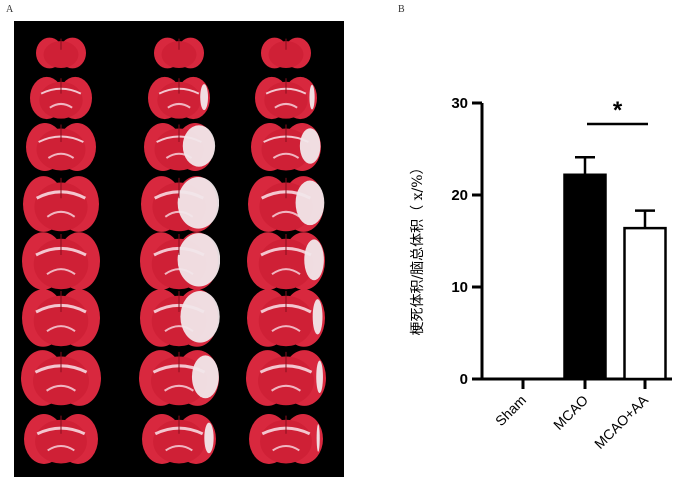 This screenshot has height=482, width=700. Describe the element at coordinates (570, 412) in the screenshot. I see `x-tick-label-mcao: MCAO` at that location.